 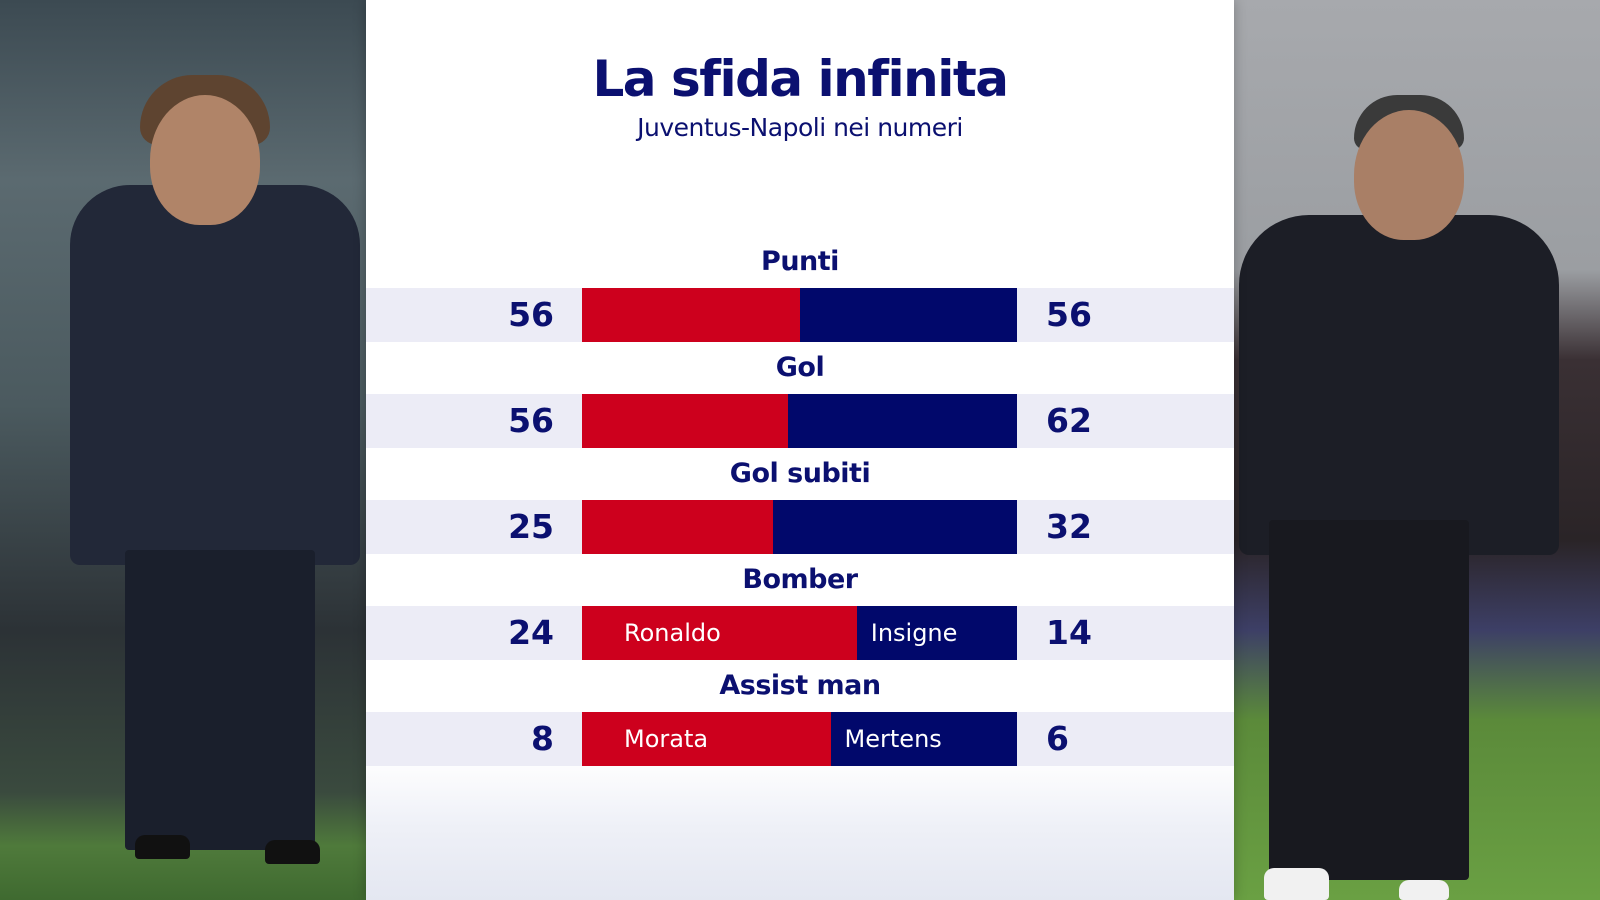 I want to click on napoli-player-name: Insigne, so click(x=914, y=633).